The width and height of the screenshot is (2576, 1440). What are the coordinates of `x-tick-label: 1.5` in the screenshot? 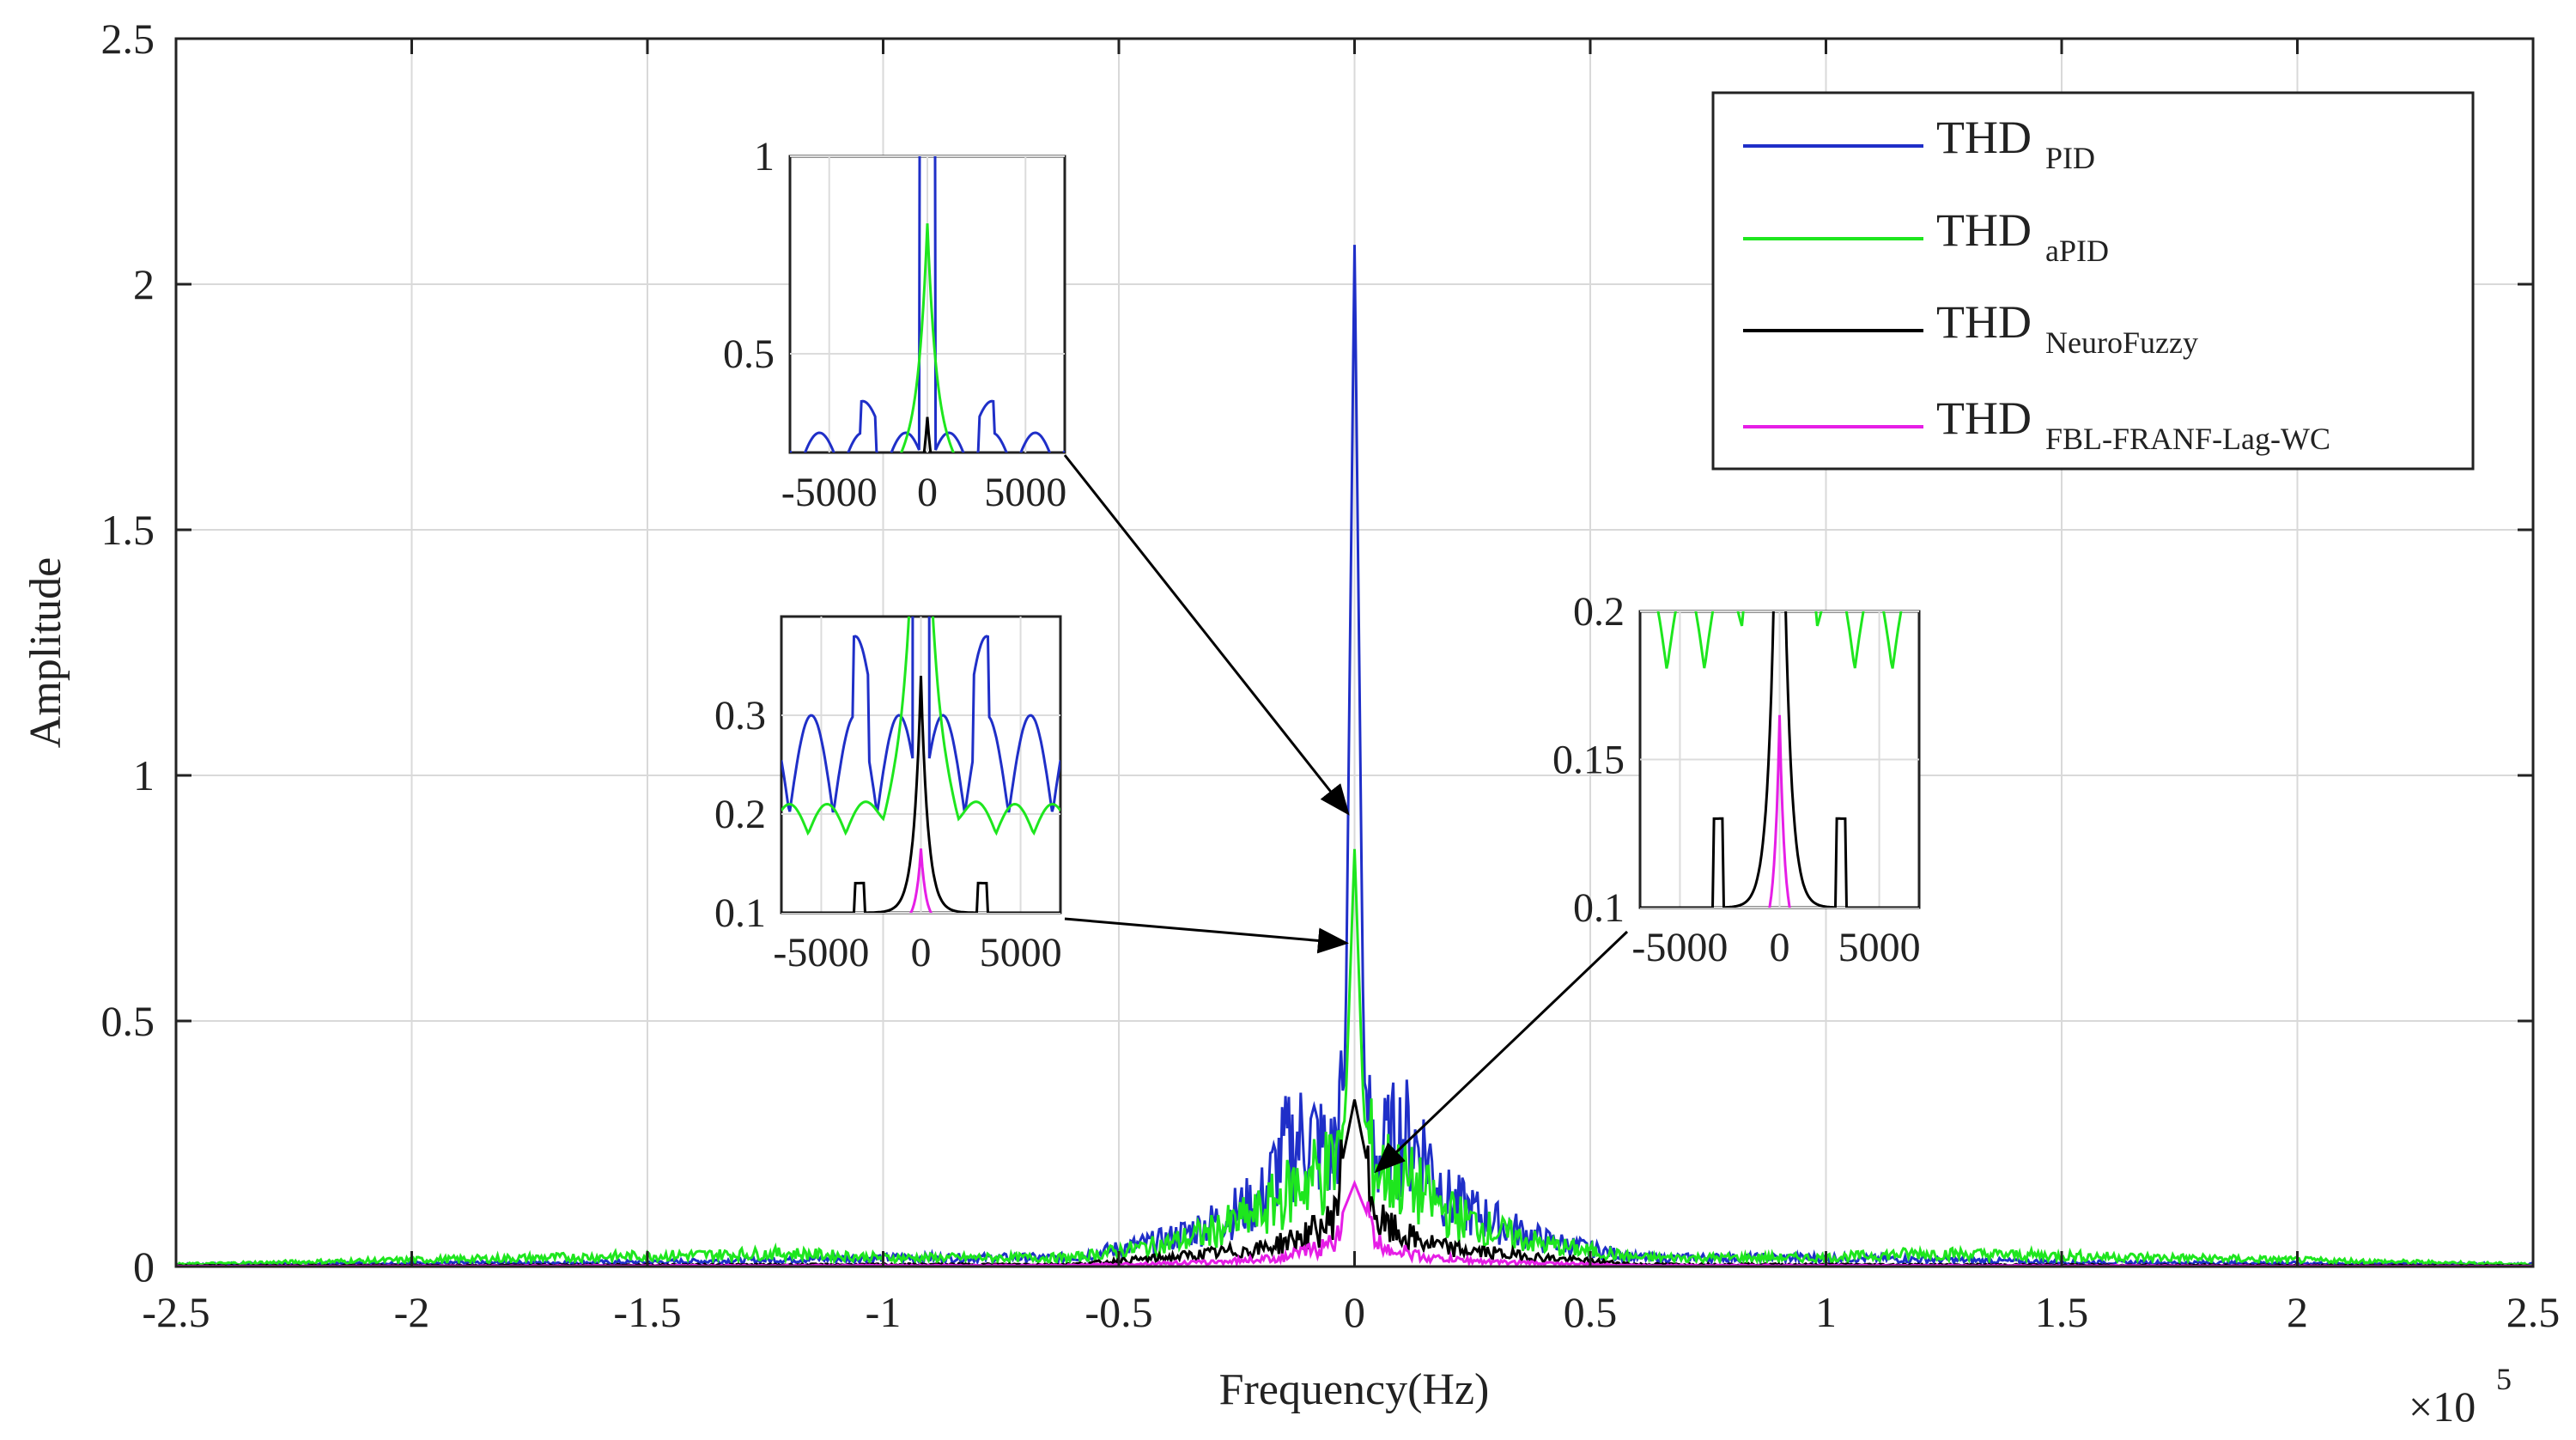 It's located at (2062, 1312).